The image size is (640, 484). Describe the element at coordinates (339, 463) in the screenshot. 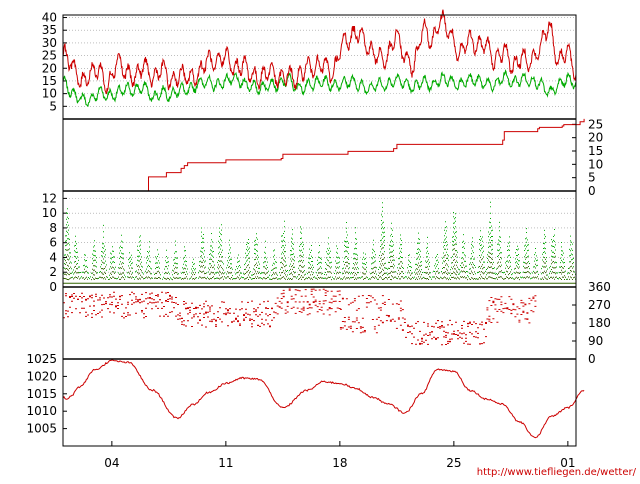

I see `x-tick-label-18: 18` at that location.